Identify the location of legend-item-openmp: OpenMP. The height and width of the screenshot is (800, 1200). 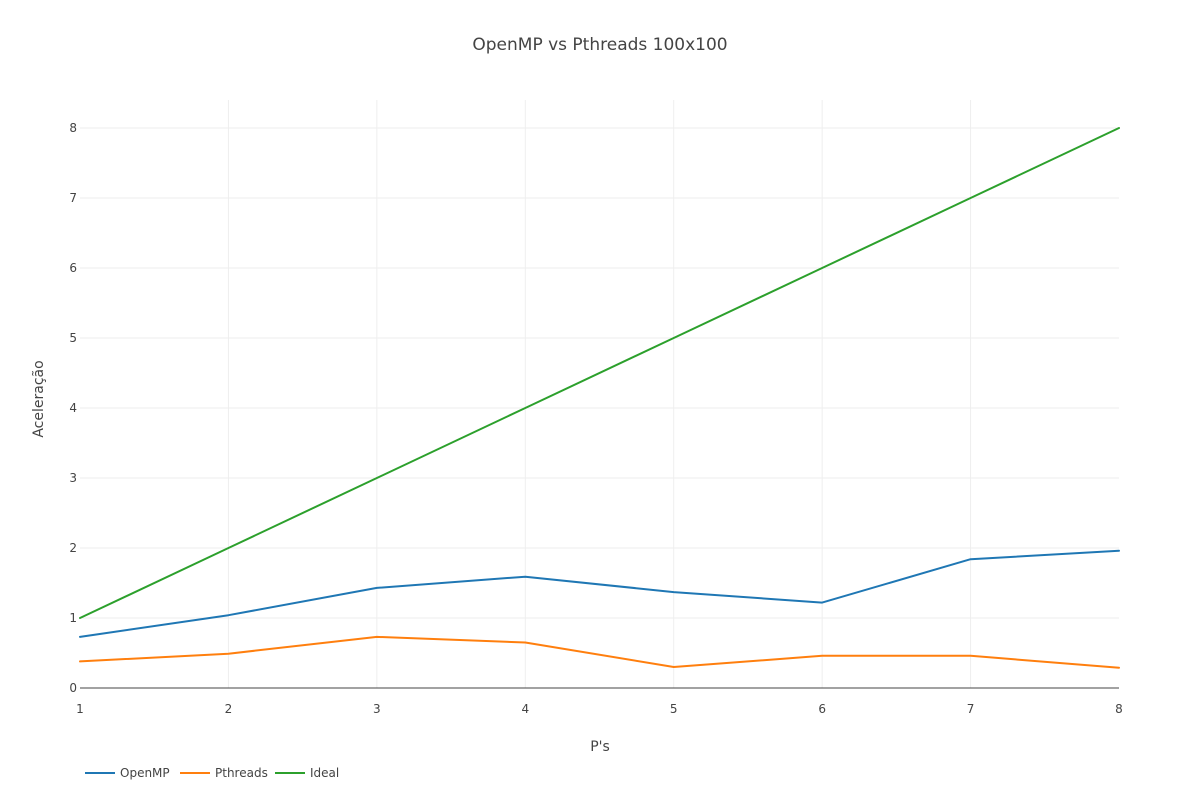
(127, 773).